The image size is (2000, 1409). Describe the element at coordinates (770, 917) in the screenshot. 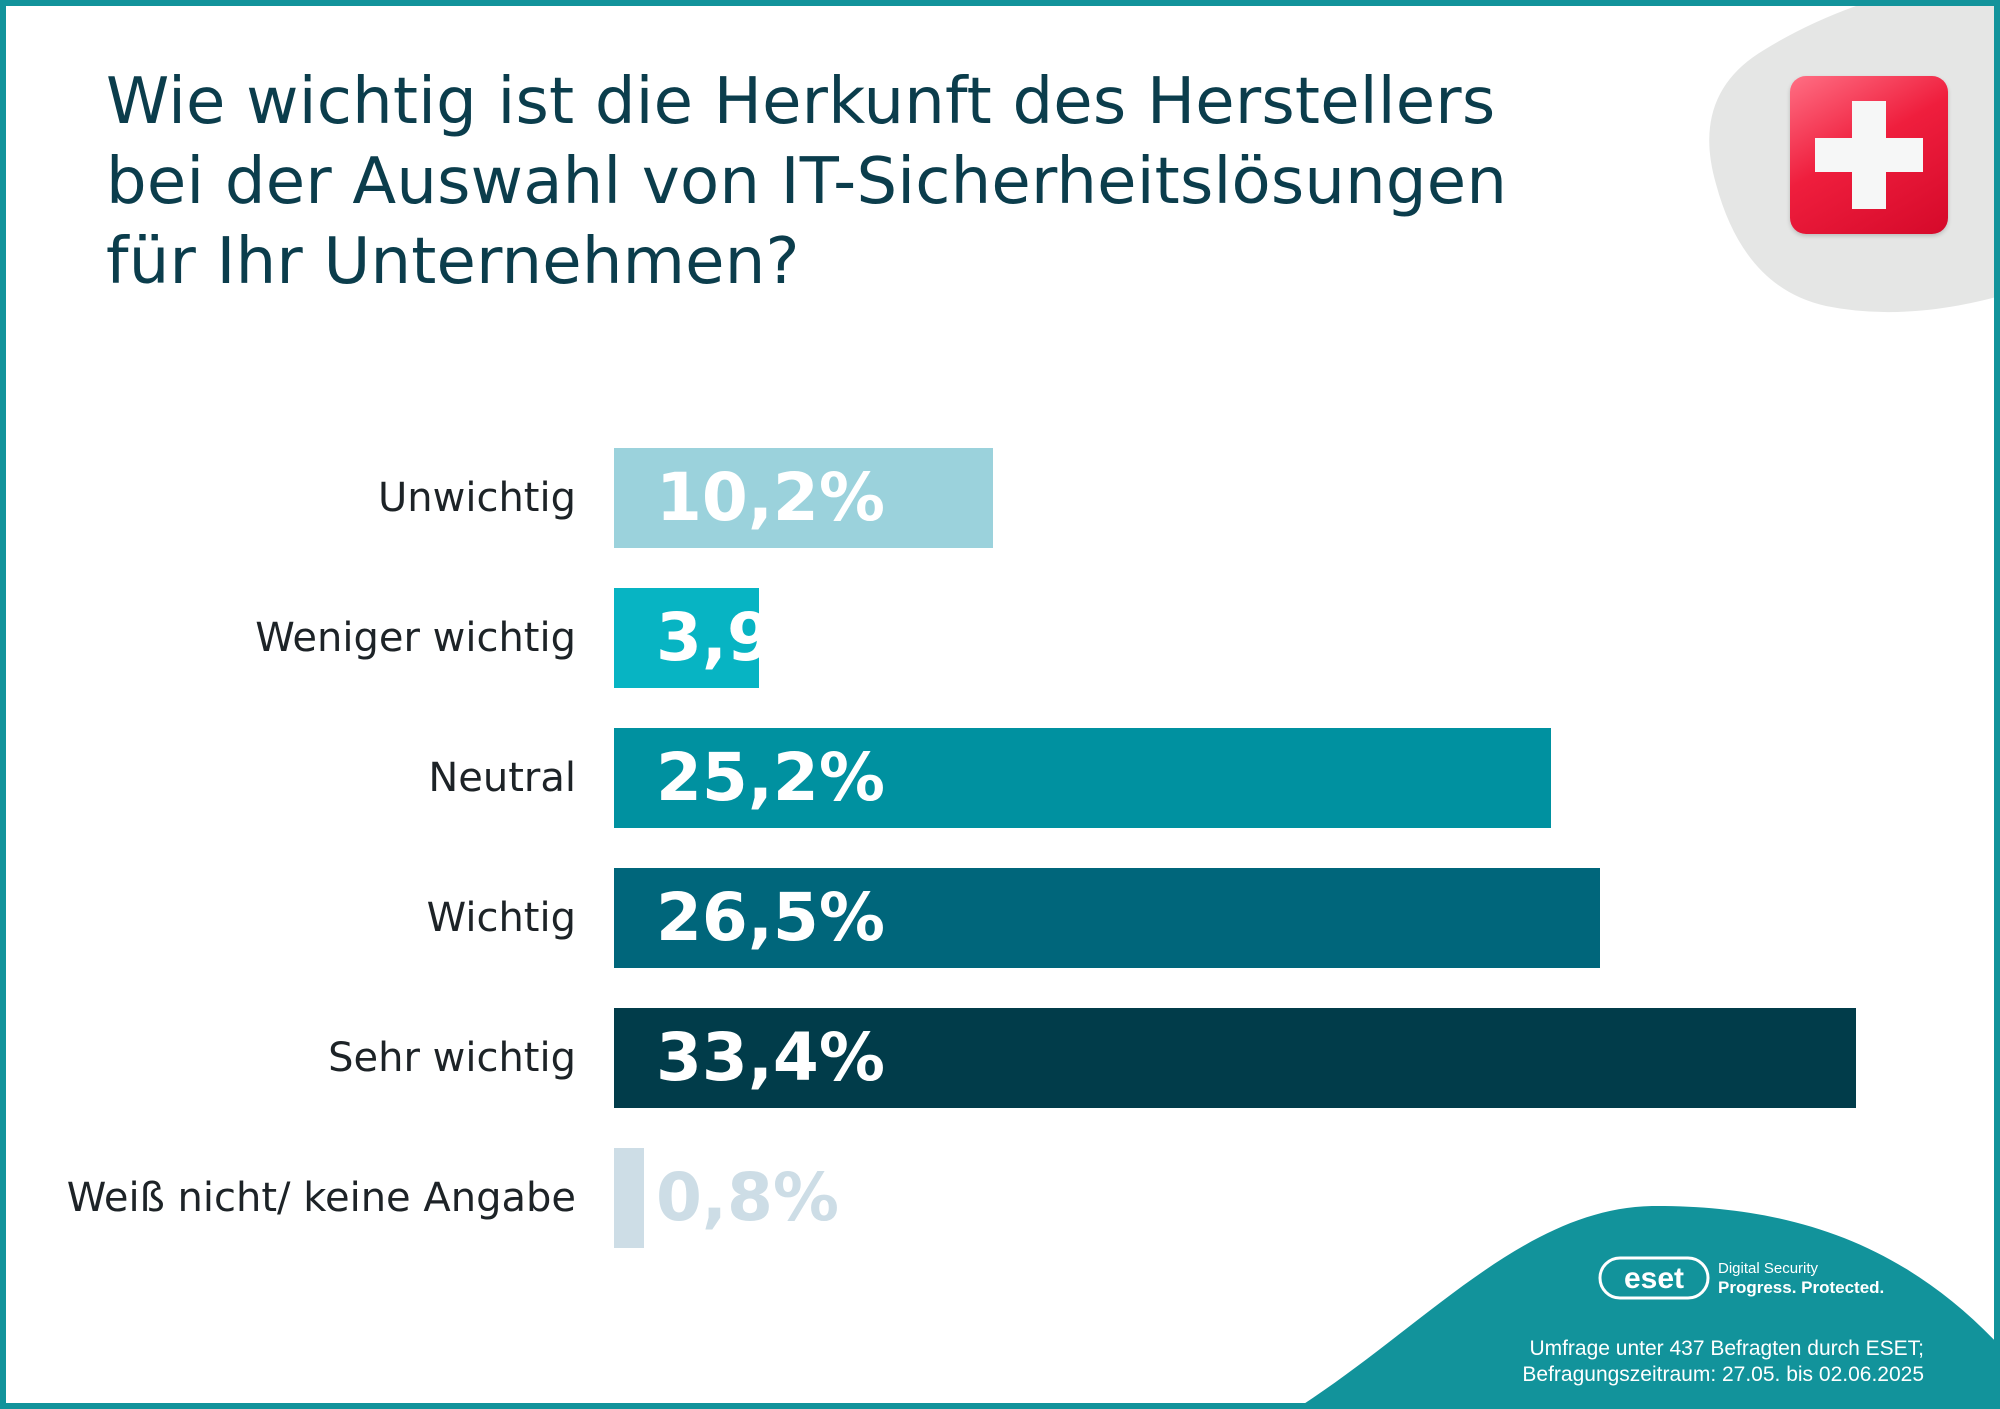

I see `value-label: 26,5%` at that location.